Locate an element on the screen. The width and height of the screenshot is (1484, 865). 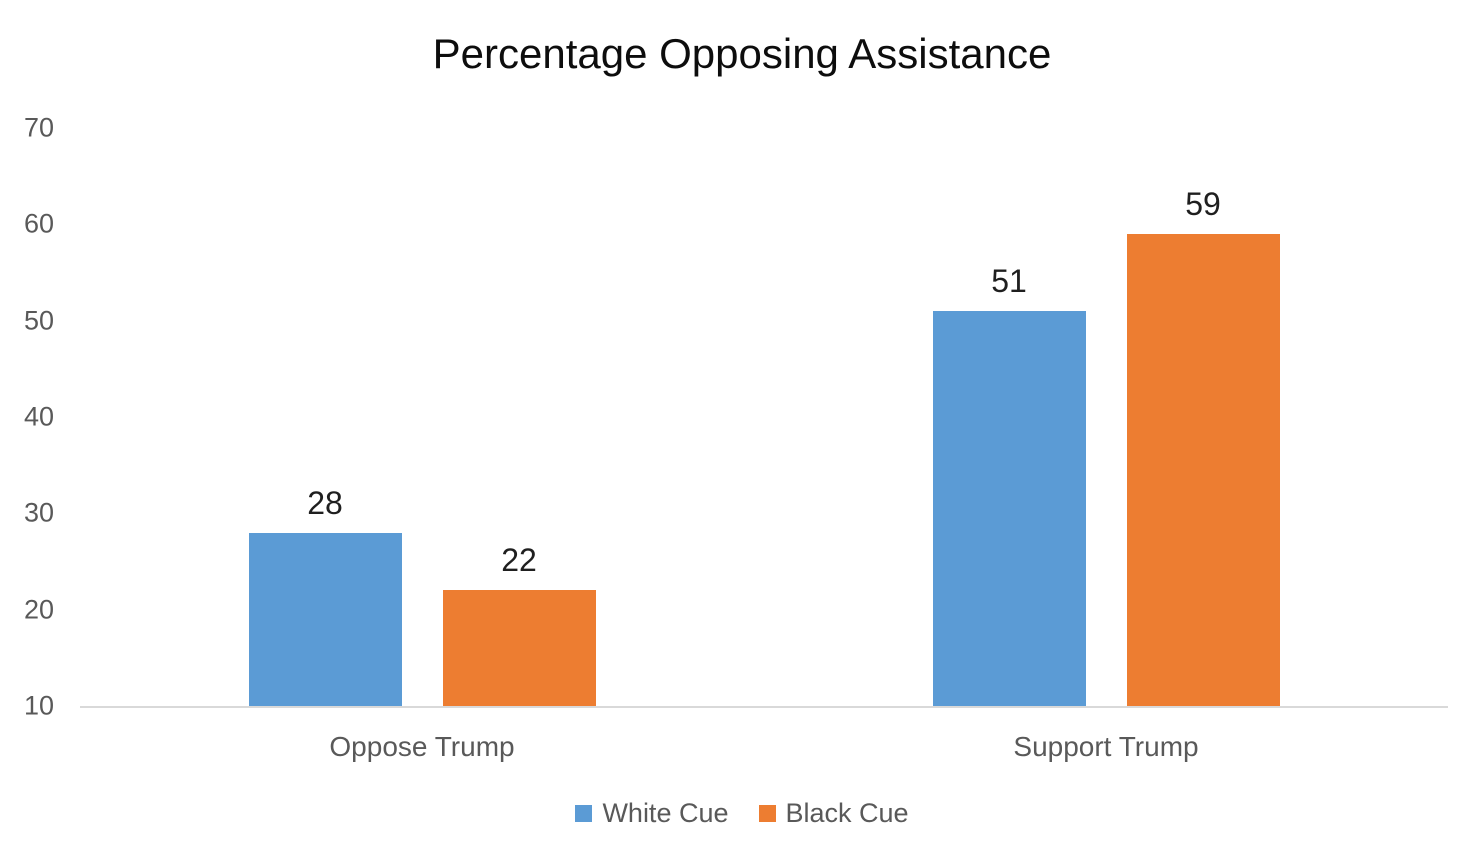
y-tick-label: 70 is located at coordinates (38, 127).